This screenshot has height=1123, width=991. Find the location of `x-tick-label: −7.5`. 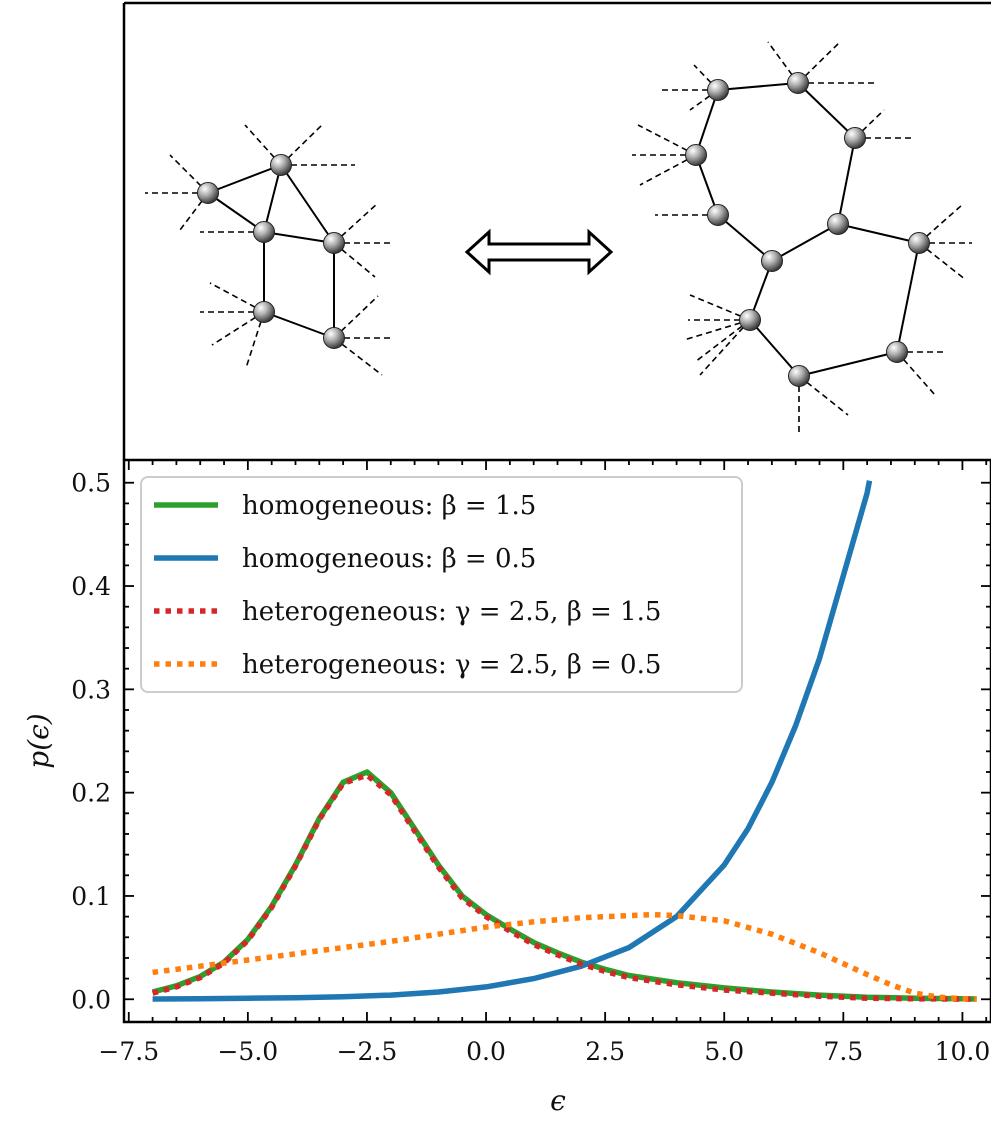

x-tick-label: −7.5 is located at coordinates (128, 1051).